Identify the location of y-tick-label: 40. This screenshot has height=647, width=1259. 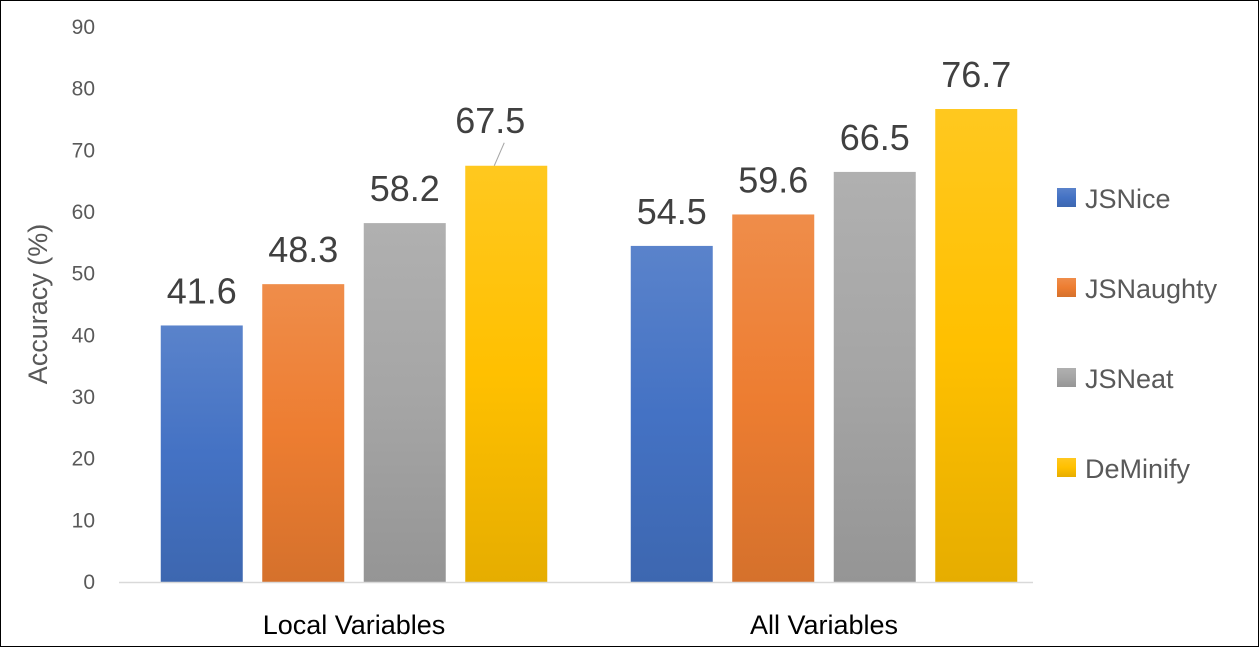
(83, 335).